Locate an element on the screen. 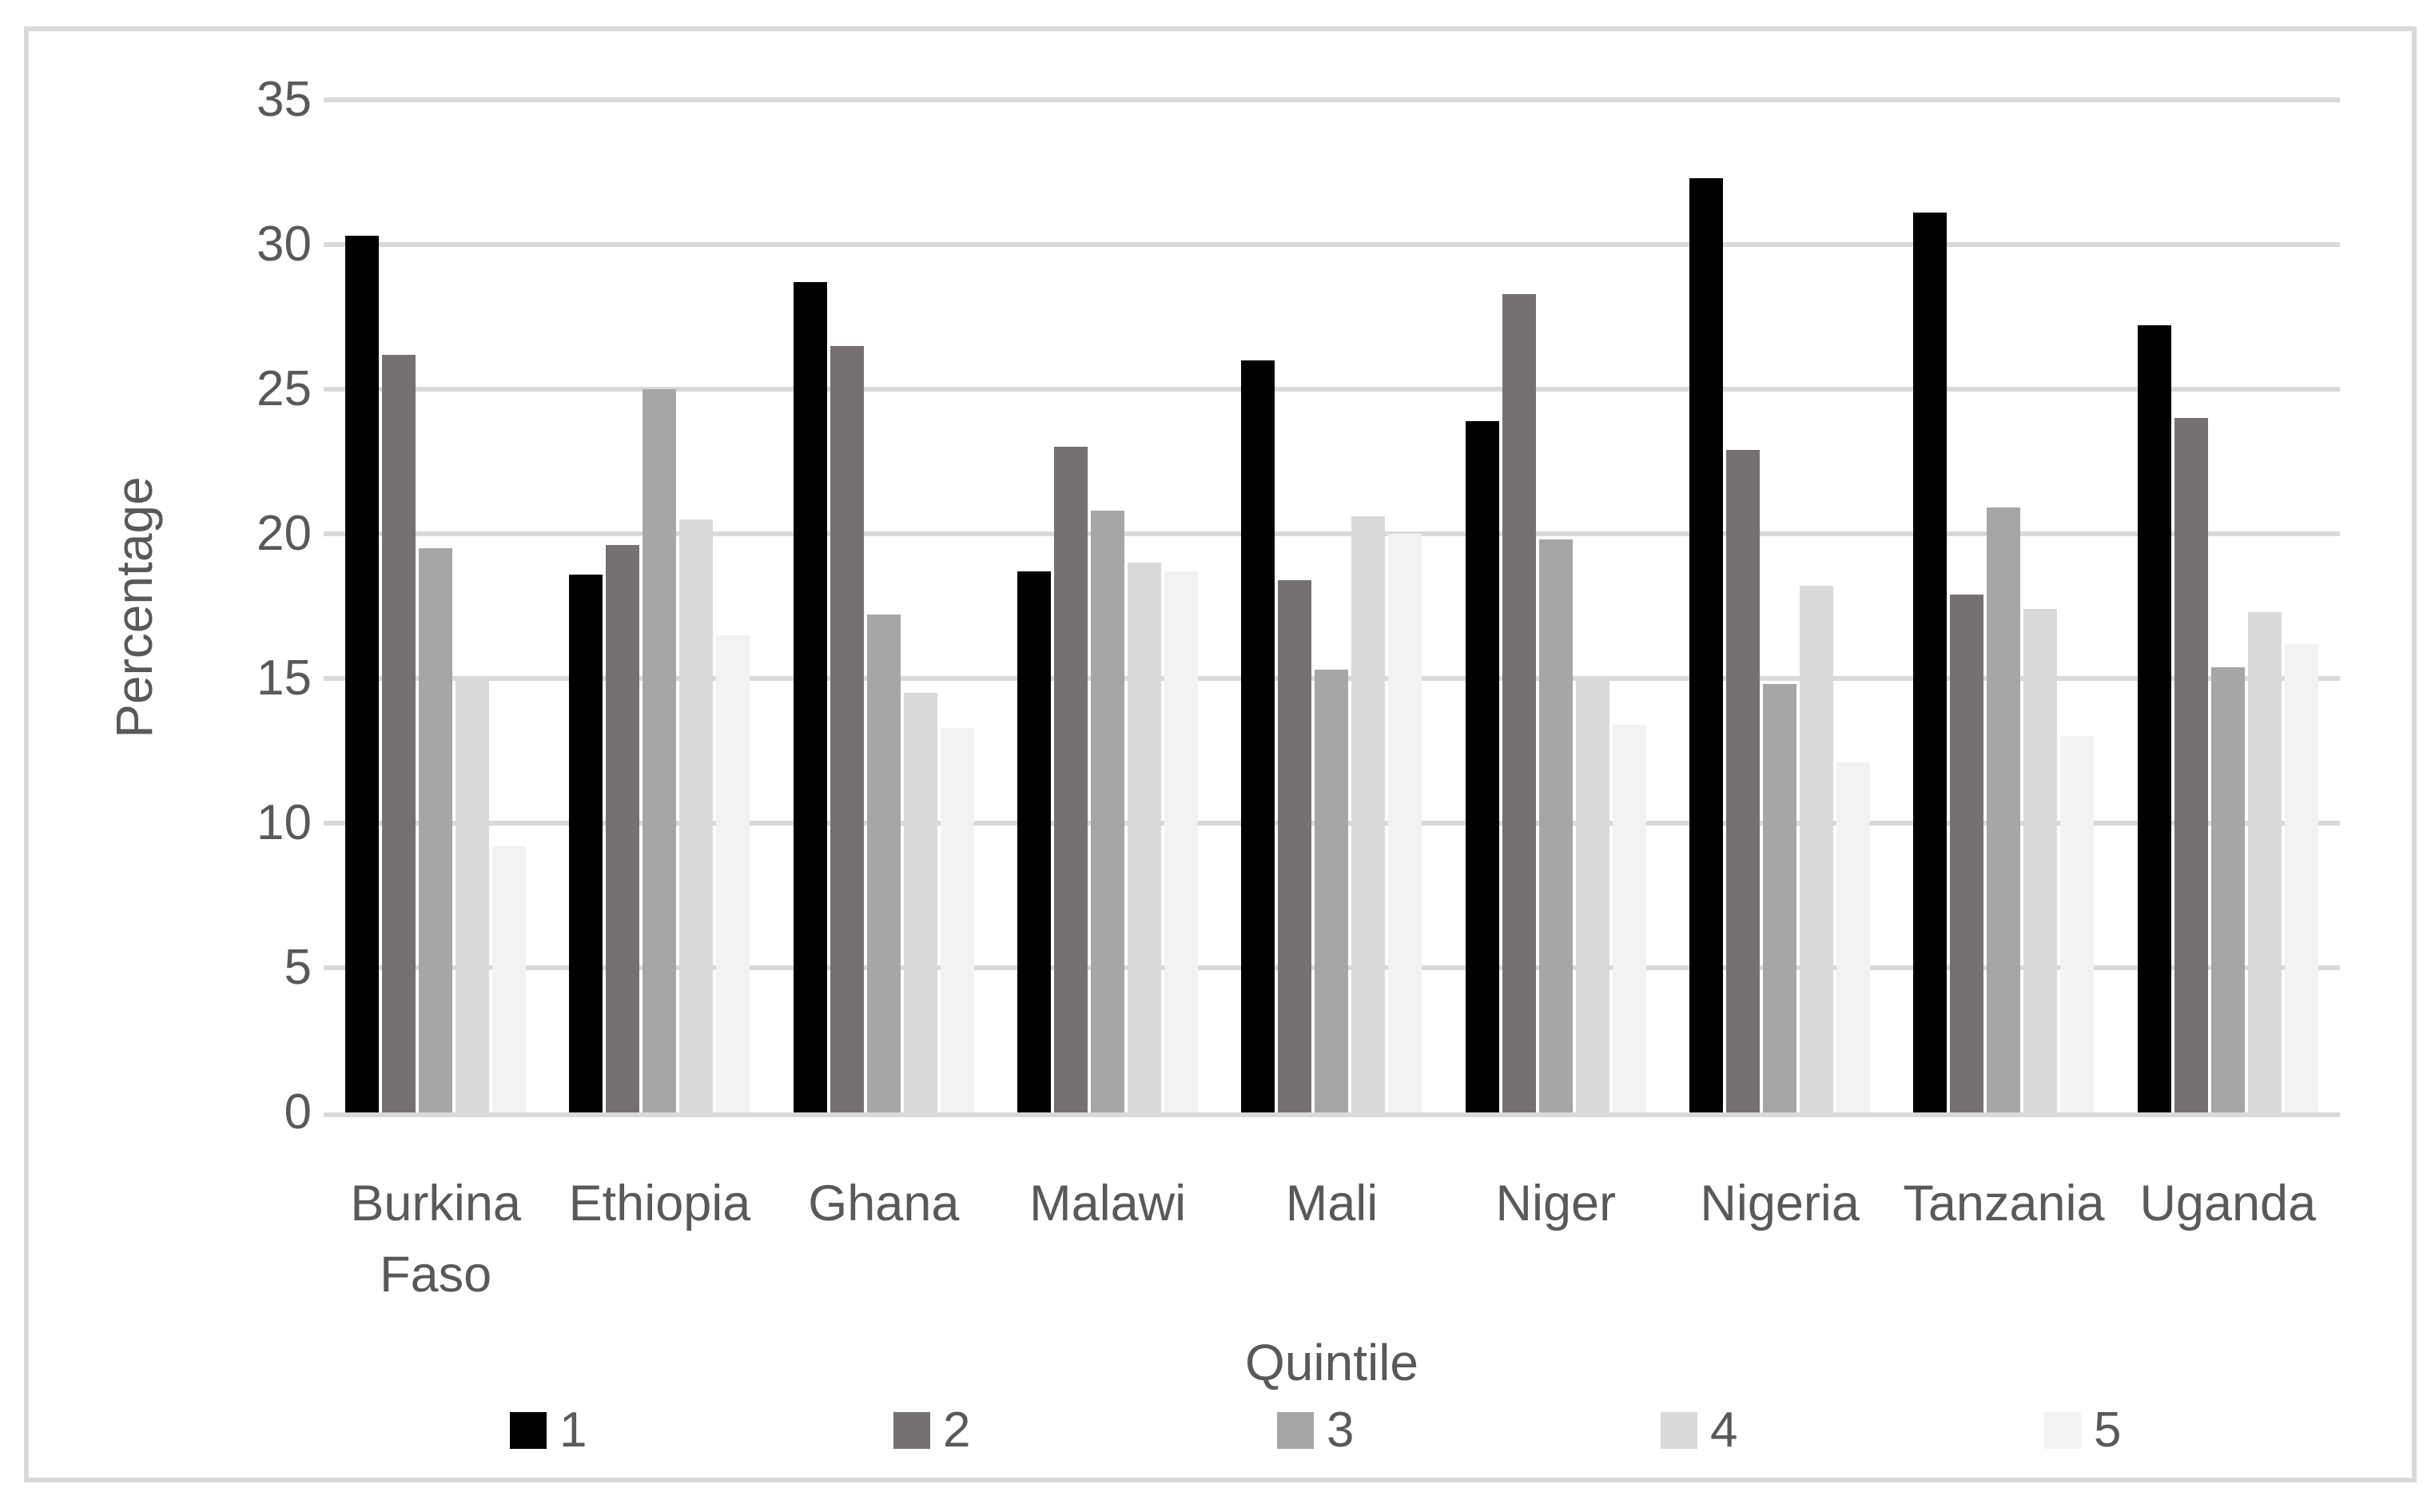 The height and width of the screenshot is (1512, 2431). bar-tanzania-q4 is located at coordinates (2040, 860).